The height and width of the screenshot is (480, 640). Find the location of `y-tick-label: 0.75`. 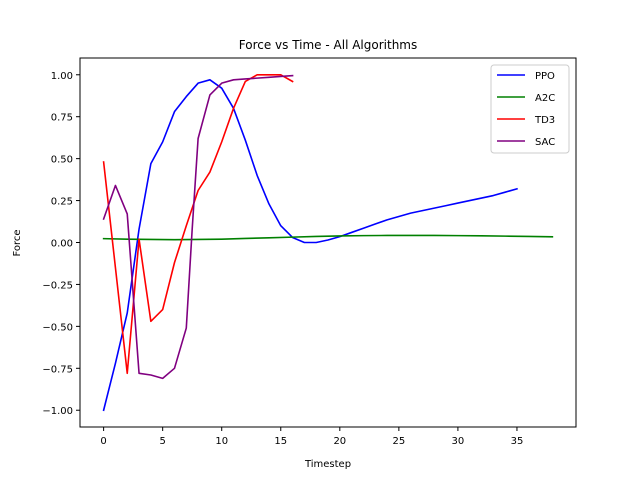

y-tick-label: 0.75 is located at coordinates (62, 118).